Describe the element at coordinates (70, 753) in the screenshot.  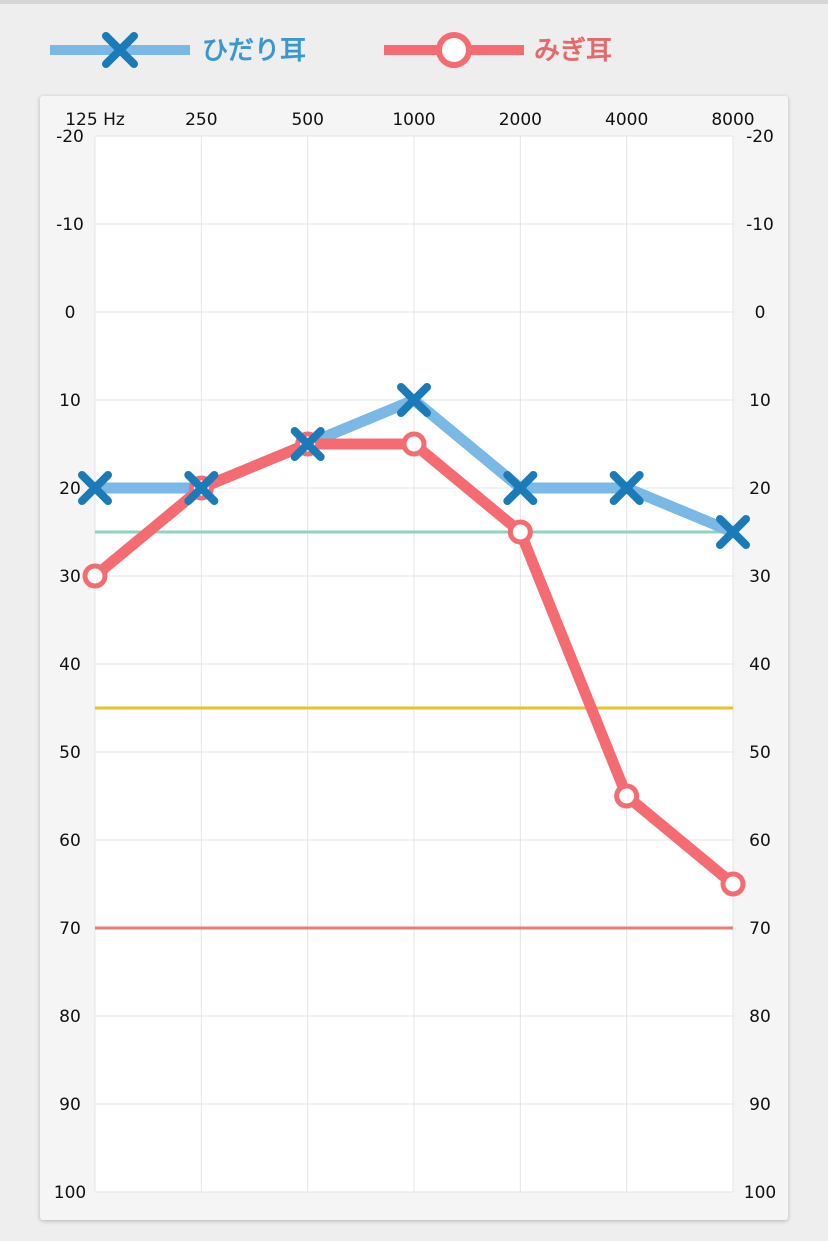
I see `y-tick-label-left: 50` at that location.